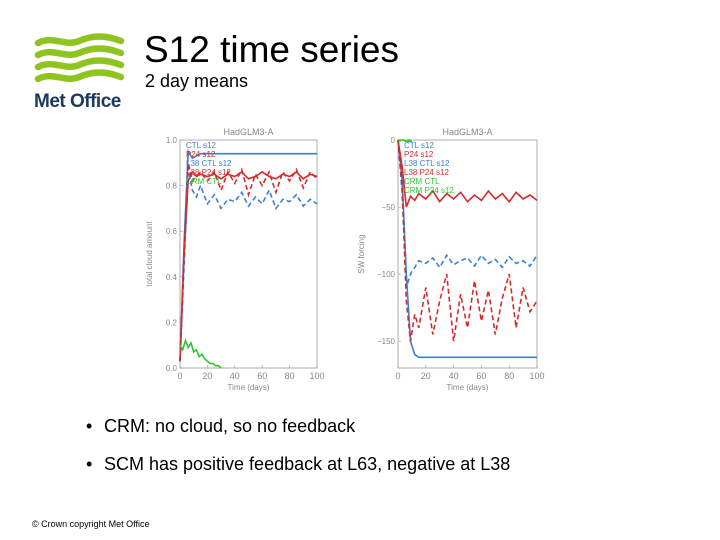 Image resolution: width=720 pixels, height=540 pixels. I want to click on page-title: S12 time series, so click(271, 49).